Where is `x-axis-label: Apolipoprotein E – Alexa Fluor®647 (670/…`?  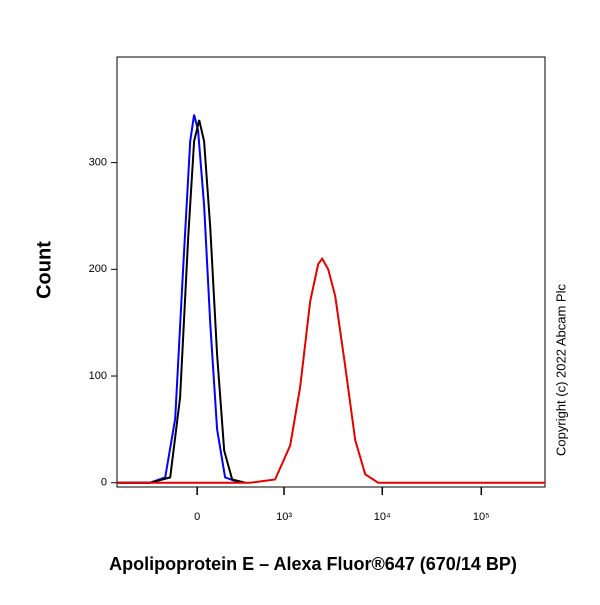 x-axis-label: Apolipoprotein E – Alexa Fluor®647 (670/… is located at coordinates (313, 564).